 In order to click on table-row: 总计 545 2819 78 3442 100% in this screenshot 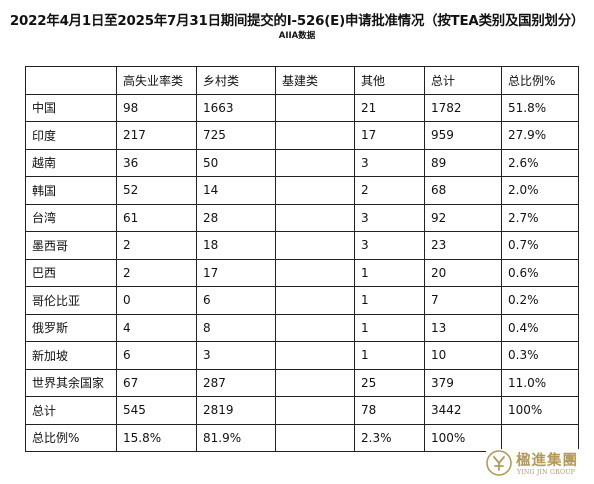, I will do `click(302, 410)`.